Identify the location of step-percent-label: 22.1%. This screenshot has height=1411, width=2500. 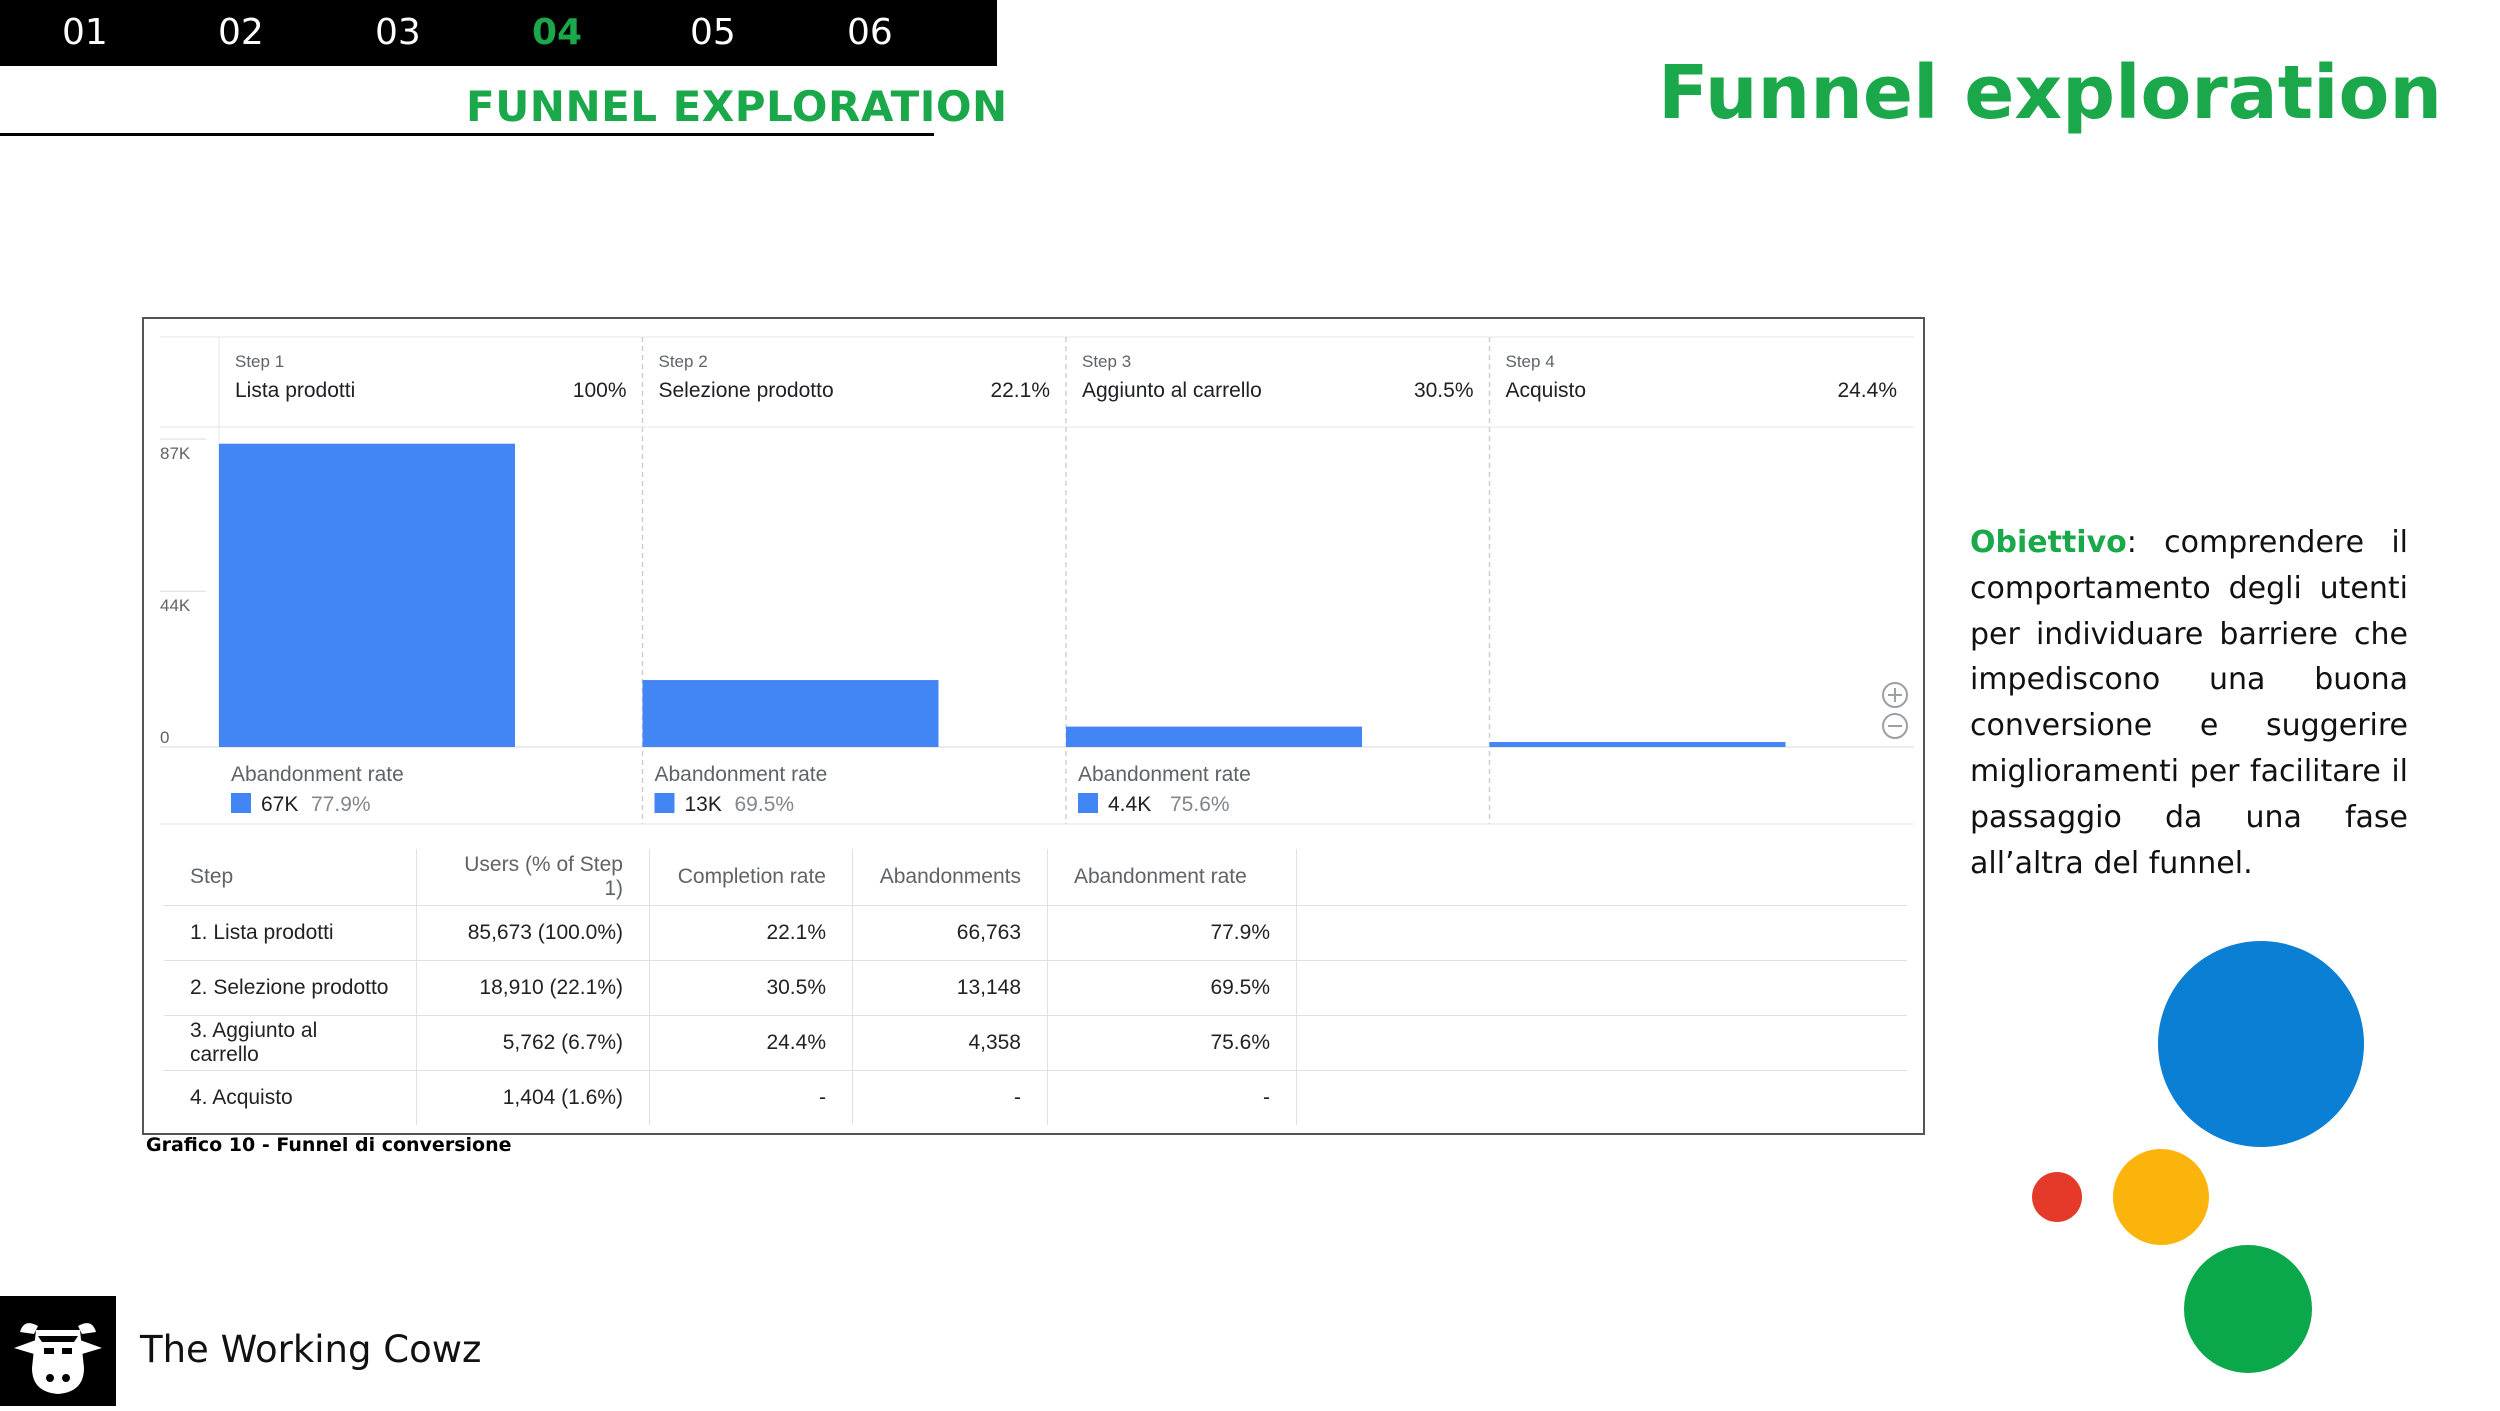
(1020, 390).